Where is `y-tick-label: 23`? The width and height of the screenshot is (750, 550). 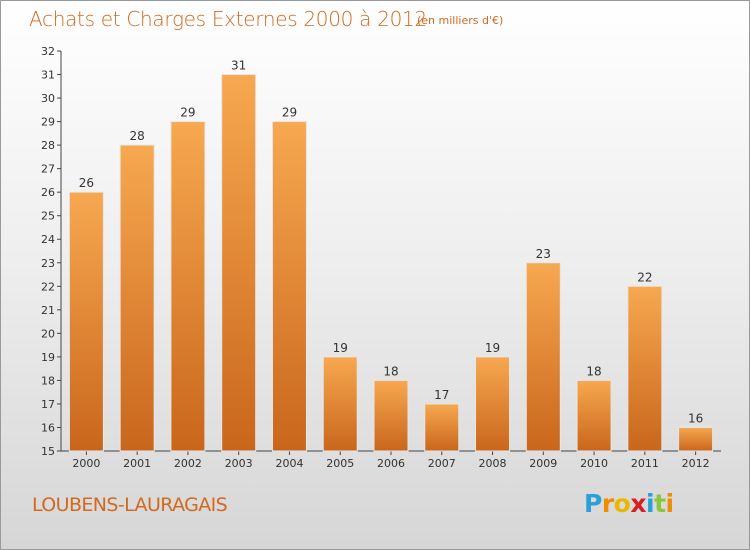
y-tick-label: 23 is located at coordinates (48, 263).